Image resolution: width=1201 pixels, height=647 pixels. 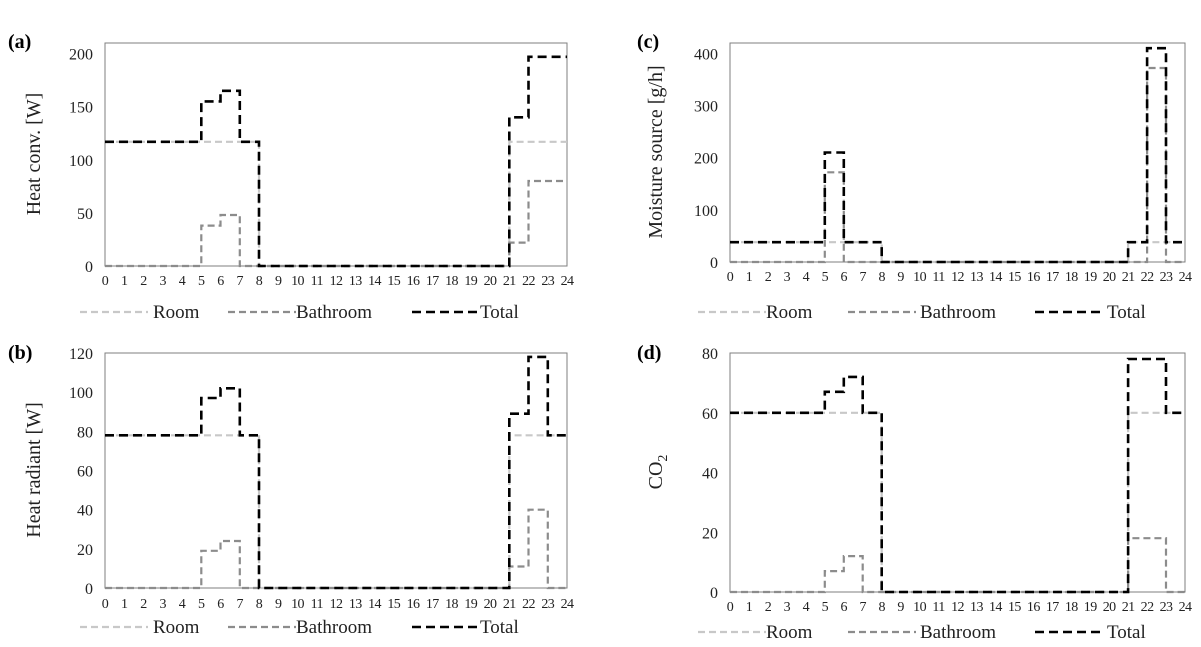 What do you see at coordinates (81, 108) in the screenshot?
I see `y-tick-label: 150` at bounding box center [81, 108].